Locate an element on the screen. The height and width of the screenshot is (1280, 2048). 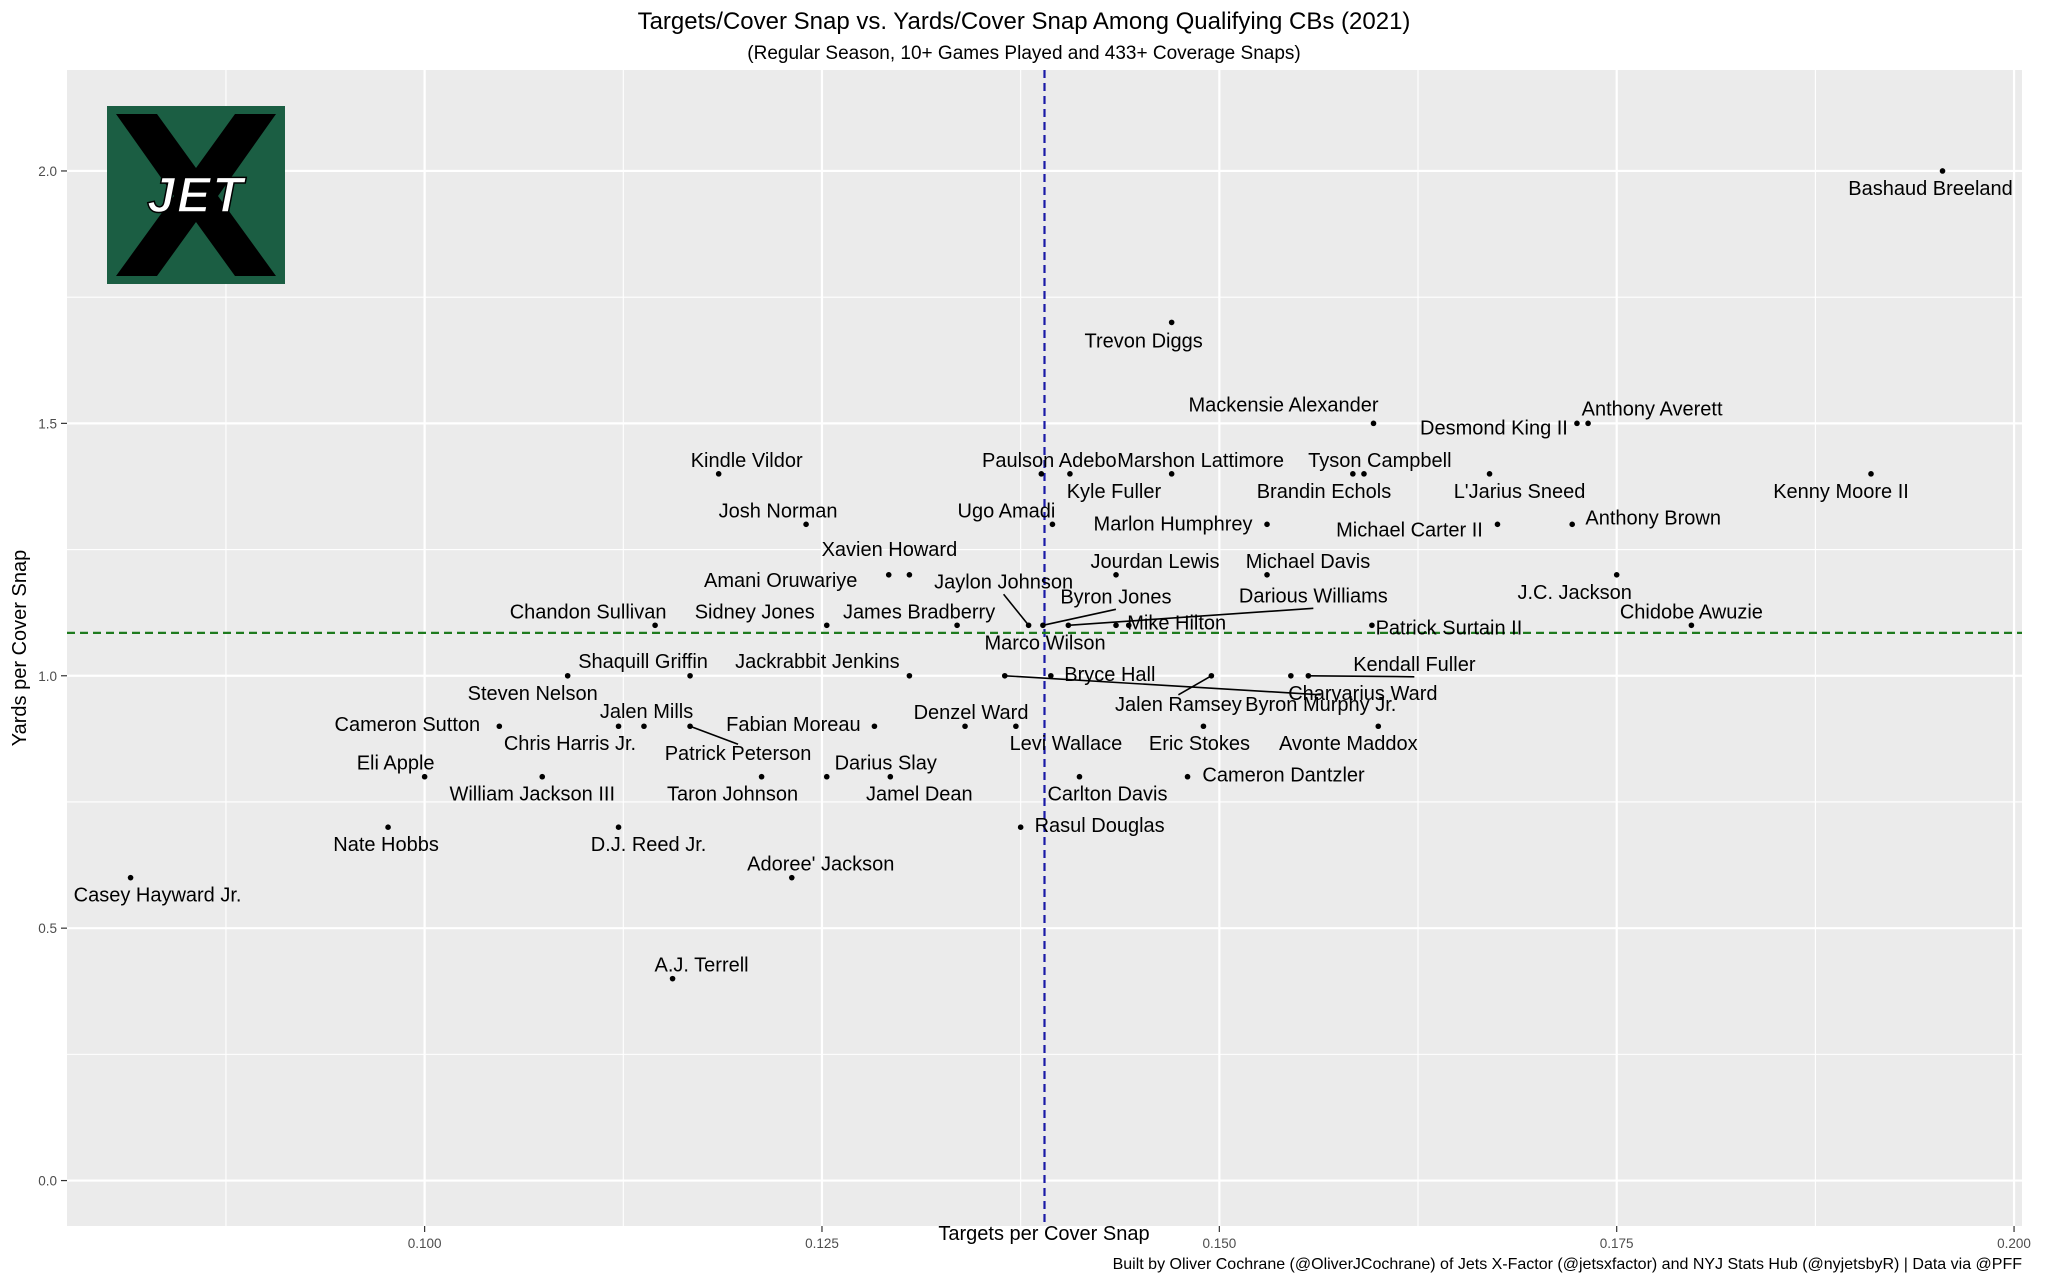
label-anthony-averett: Anthony Averett is located at coordinates (1652, 409).